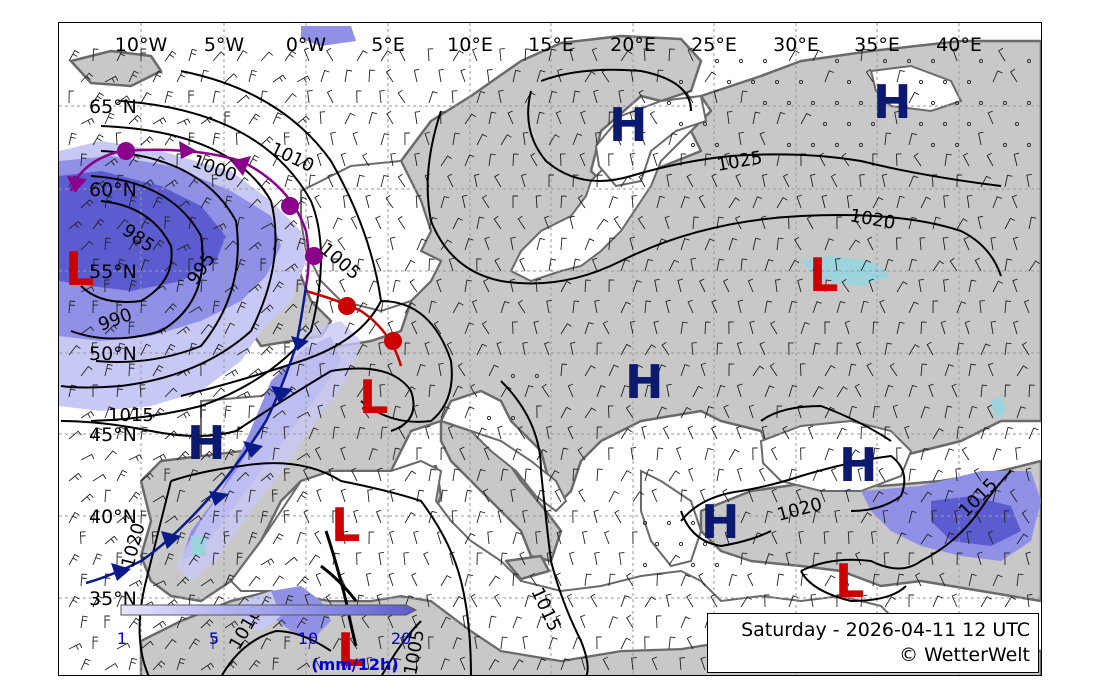  I want to click on lon-label: 35°E, so click(877, 45).